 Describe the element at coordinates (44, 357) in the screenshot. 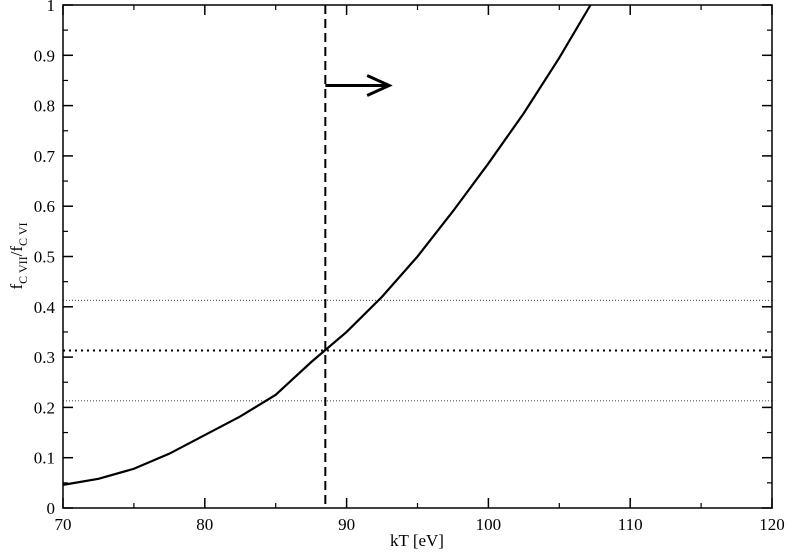

I see `y-tick-label: 0.3` at that location.